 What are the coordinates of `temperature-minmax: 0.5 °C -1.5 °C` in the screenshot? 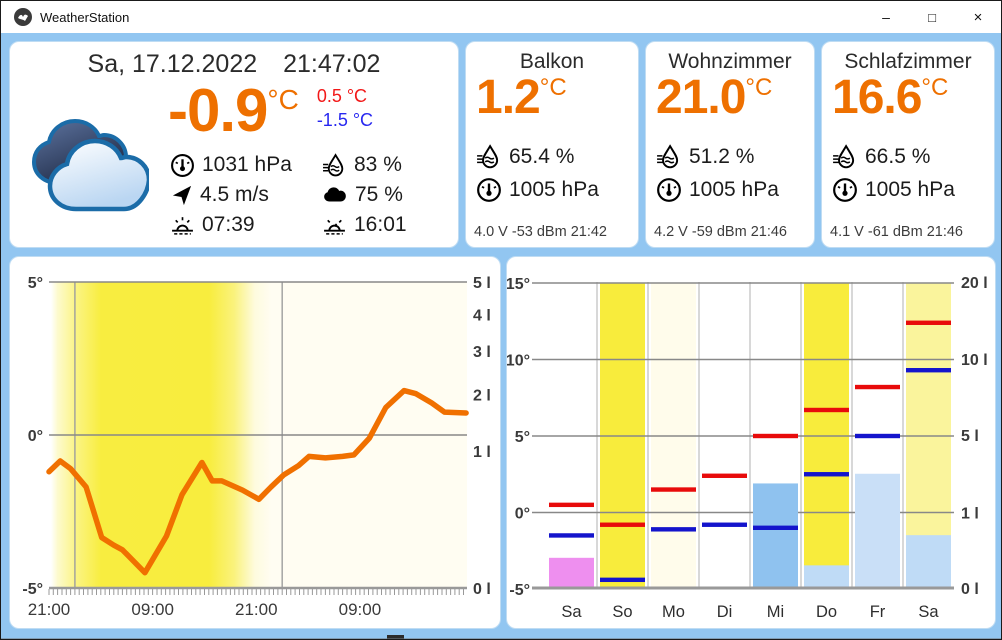 It's located at (345, 108).